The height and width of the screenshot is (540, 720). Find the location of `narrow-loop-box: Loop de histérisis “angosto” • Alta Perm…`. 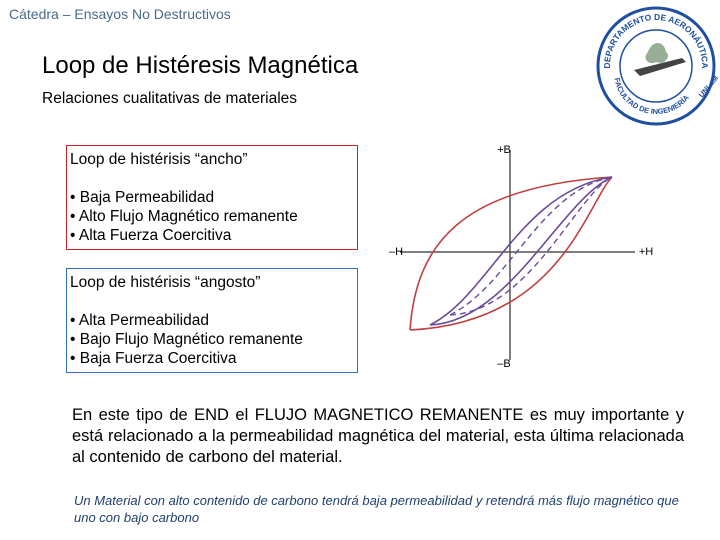

narrow-loop-box: Loop de histérisis “angosto” • Alta Perm… is located at coordinates (212, 320).